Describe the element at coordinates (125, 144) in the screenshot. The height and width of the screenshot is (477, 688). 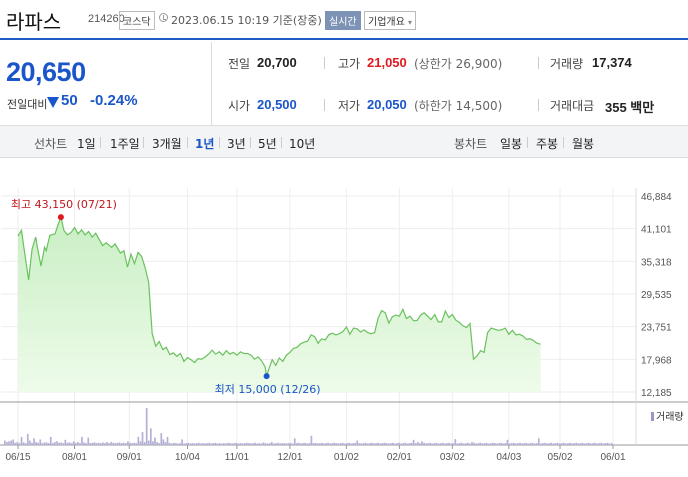
I see `period-1w: 1주일` at that location.